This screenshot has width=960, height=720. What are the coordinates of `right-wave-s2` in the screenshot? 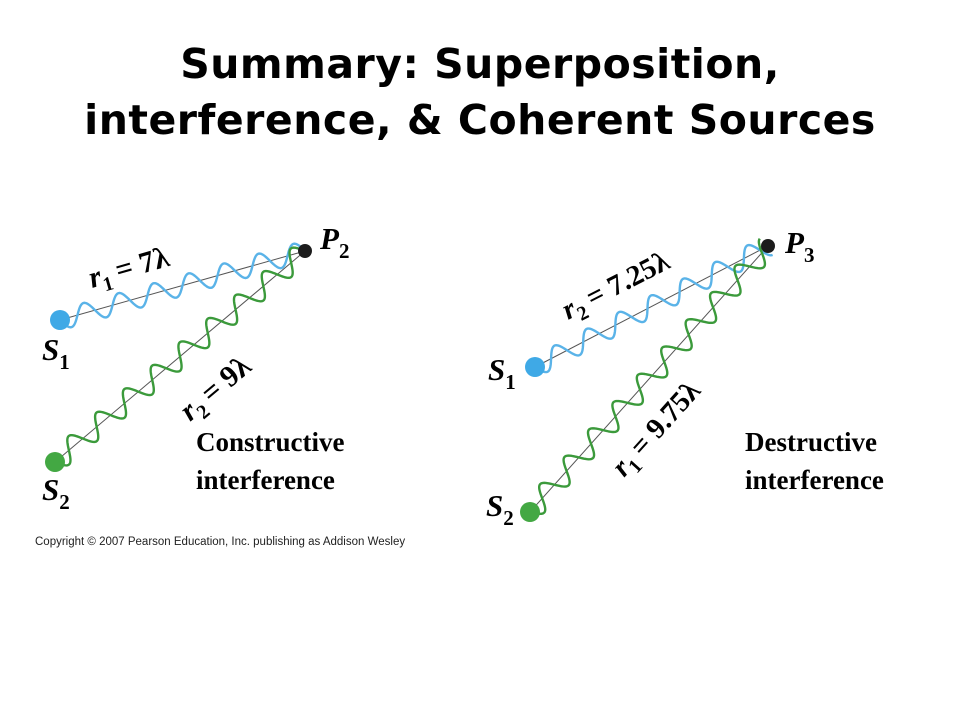 It's located at (648, 377).